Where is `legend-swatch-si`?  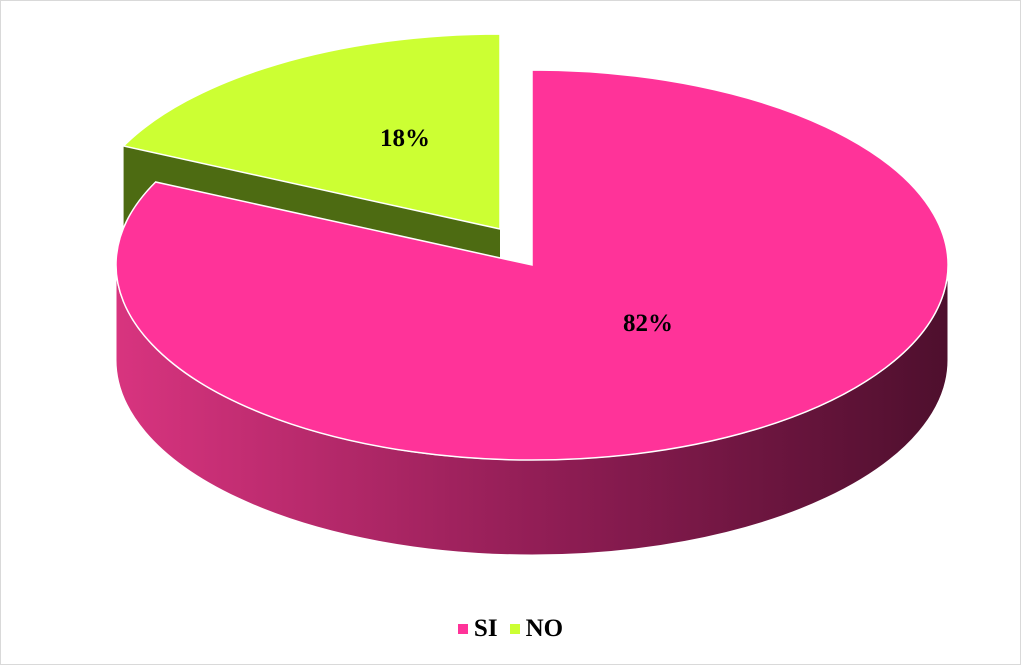
legend-swatch-si is located at coordinates (462, 629).